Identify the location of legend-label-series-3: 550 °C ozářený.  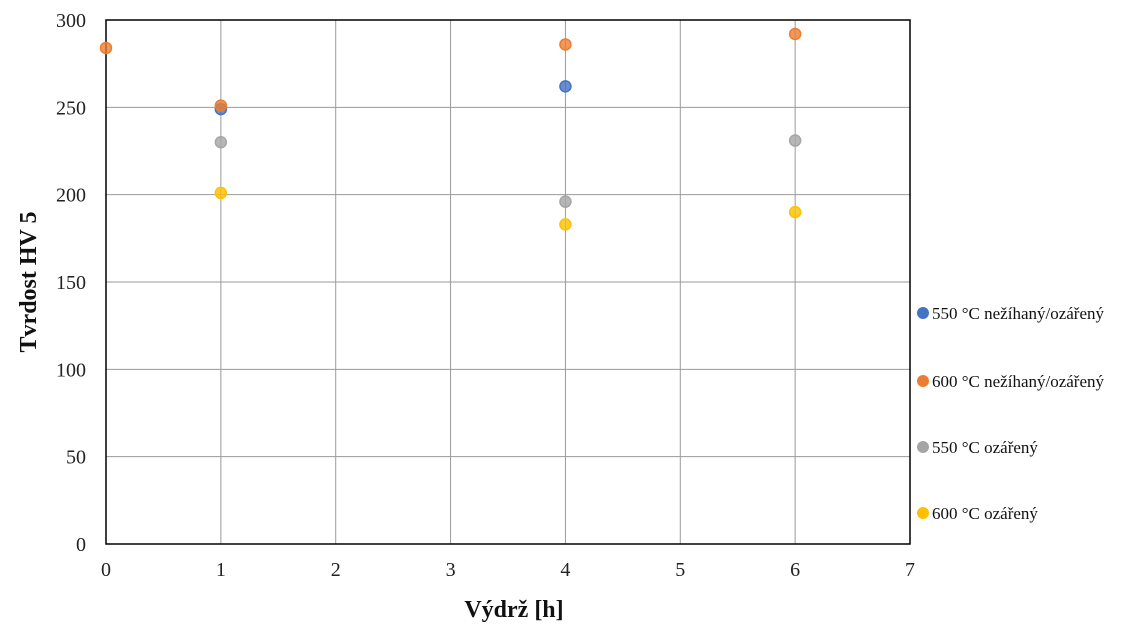
(985, 447).